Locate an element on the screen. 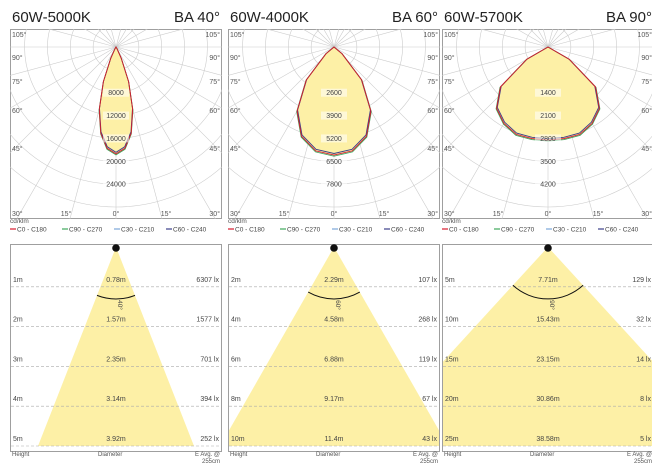  diameter-label: 15.43m is located at coordinates (548, 320).